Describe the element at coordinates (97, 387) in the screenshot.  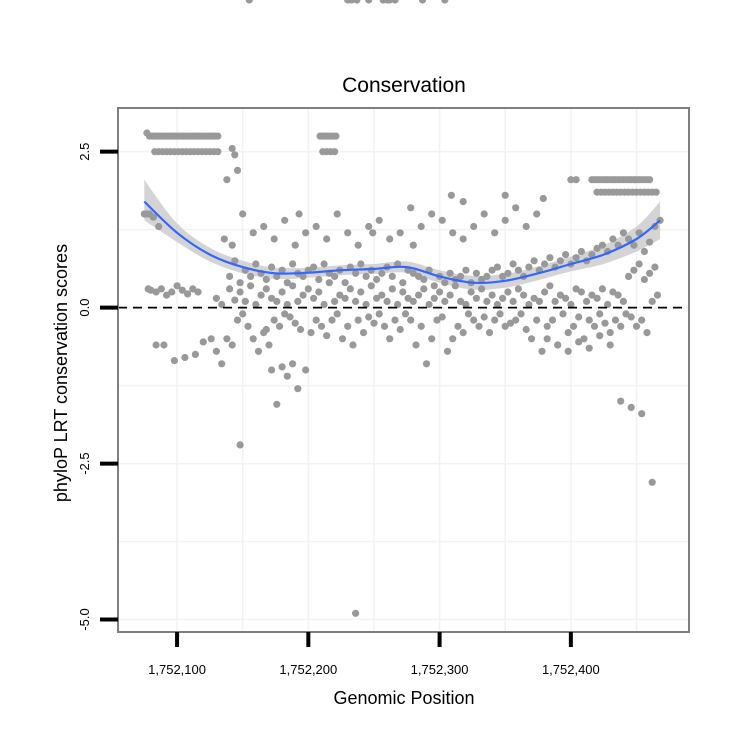
I see `y-axis: -5.0 -2.5 0.0 2.5` at that location.